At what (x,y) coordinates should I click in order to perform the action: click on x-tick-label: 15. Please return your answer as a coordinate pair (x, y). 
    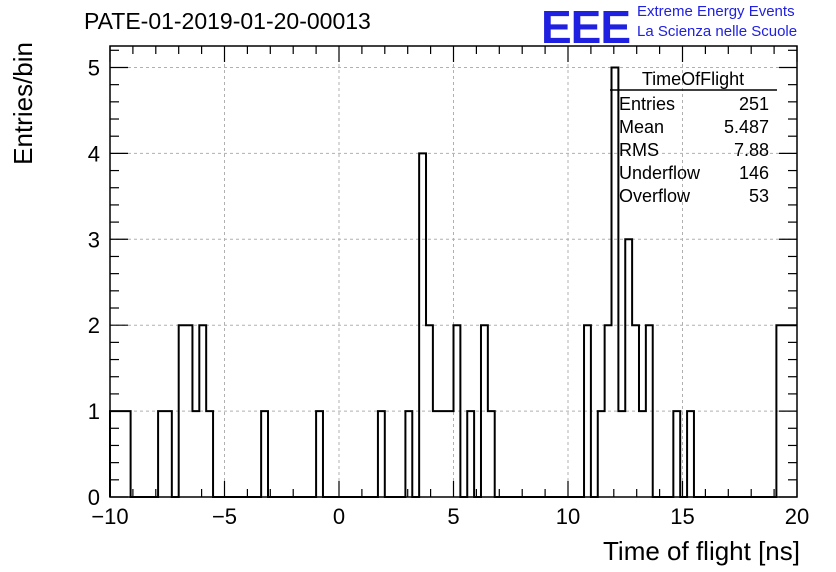
    Looking at the image, I should click on (682, 516).